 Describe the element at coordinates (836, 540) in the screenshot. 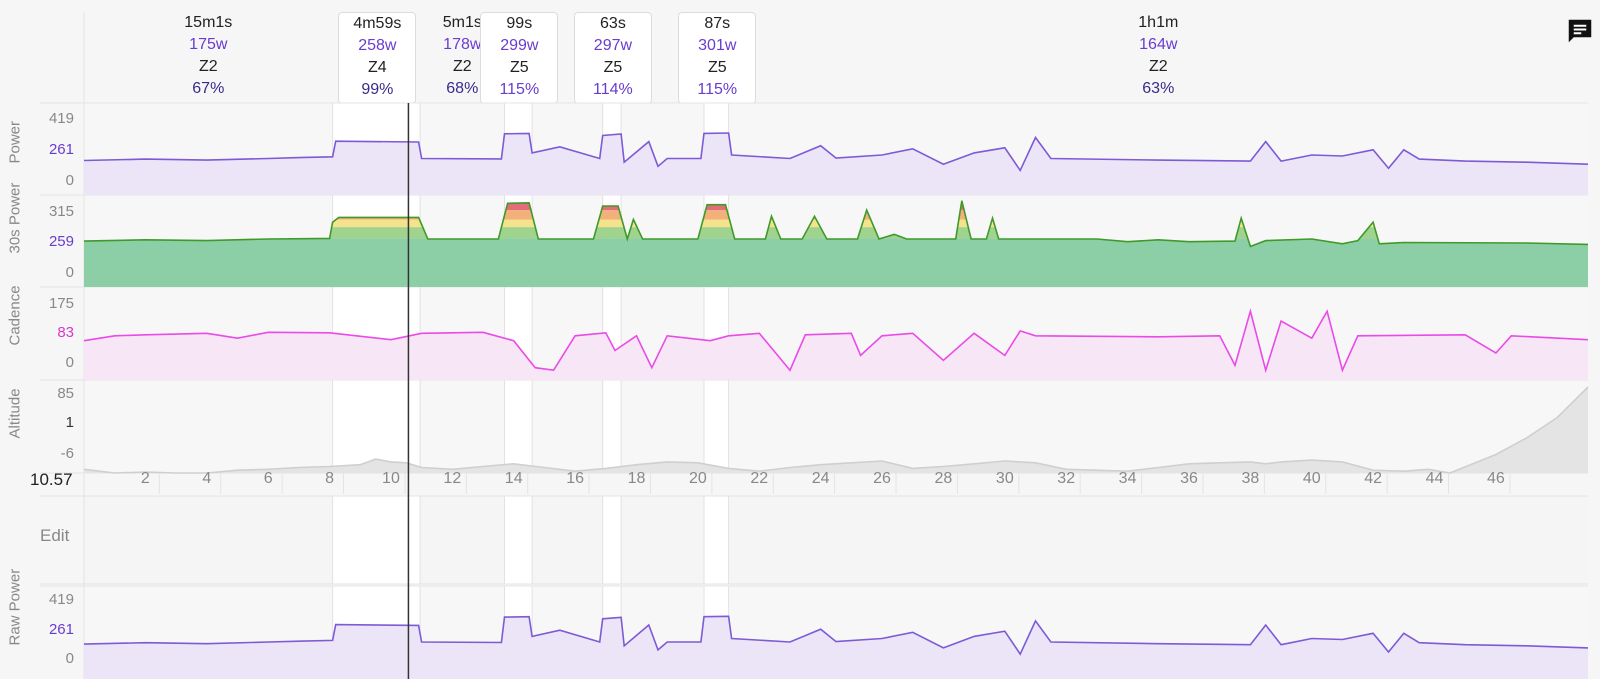

I see `edit-lane` at that location.